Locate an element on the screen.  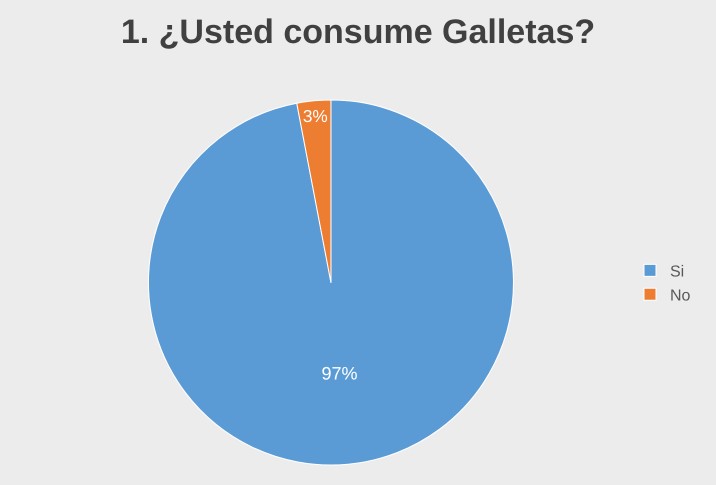
legend-label: Si is located at coordinates (677, 272).